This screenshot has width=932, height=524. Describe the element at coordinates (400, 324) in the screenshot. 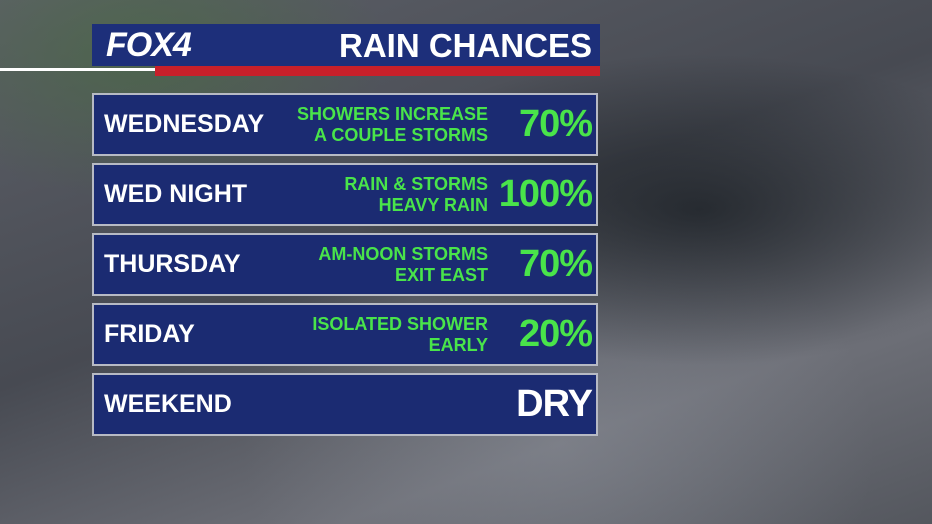

I see `detail-line: ISOLATED SHOWER` at that location.